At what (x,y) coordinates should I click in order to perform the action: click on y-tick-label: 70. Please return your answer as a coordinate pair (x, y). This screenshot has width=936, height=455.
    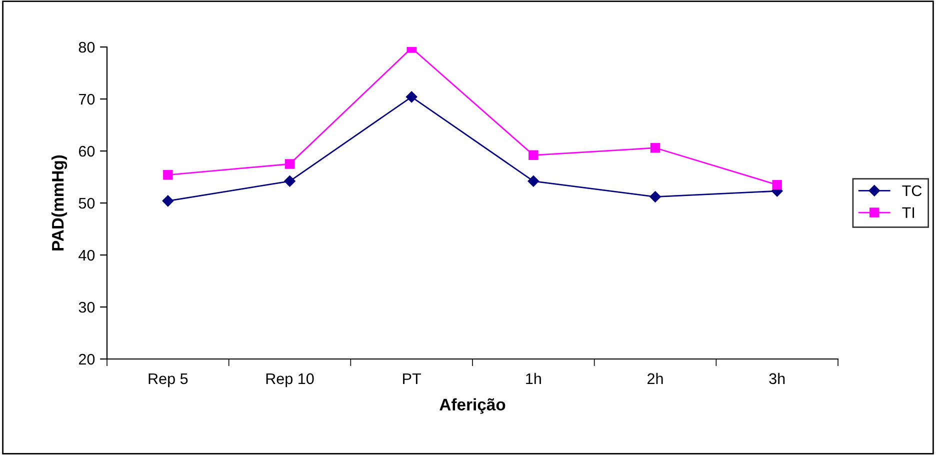
    Looking at the image, I should click on (86, 99).